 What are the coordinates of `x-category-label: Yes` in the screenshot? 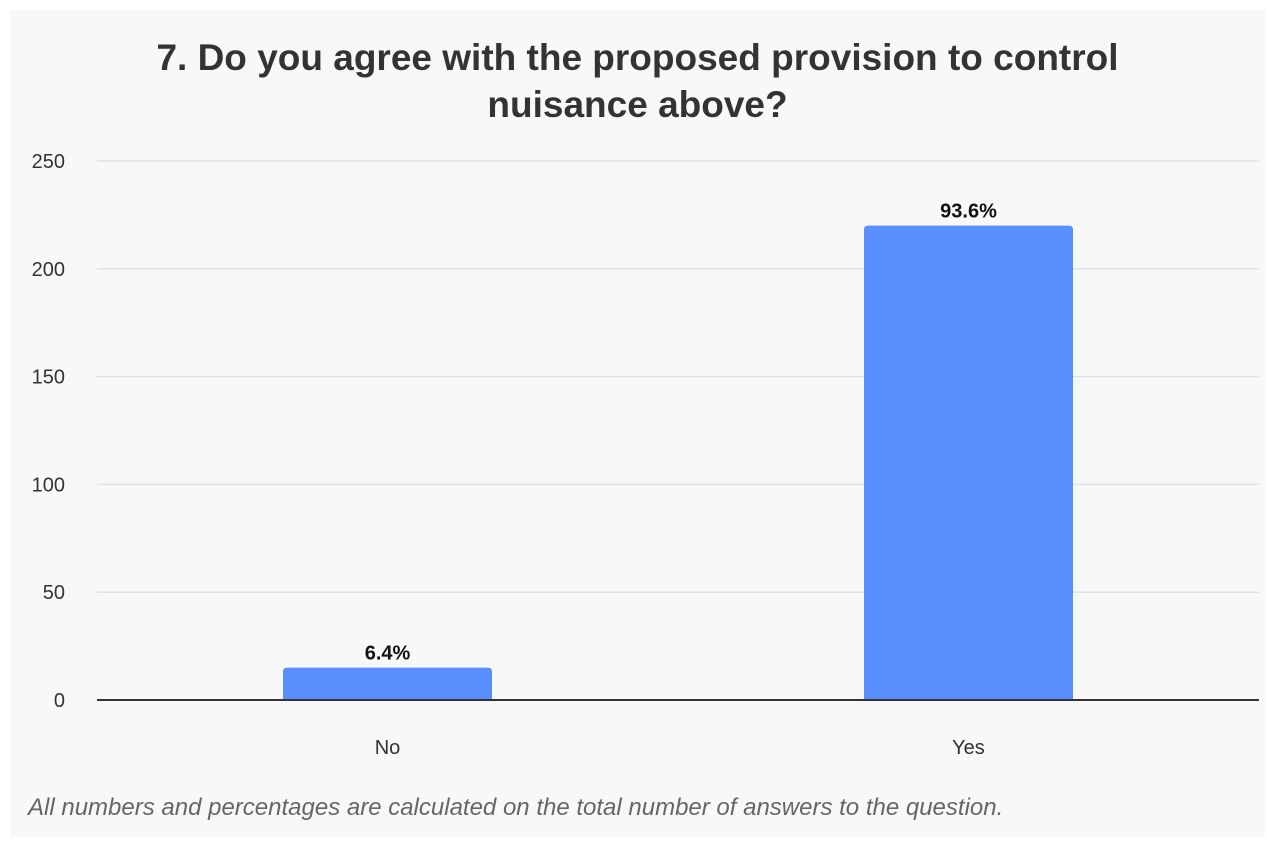 It's located at (968, 748).